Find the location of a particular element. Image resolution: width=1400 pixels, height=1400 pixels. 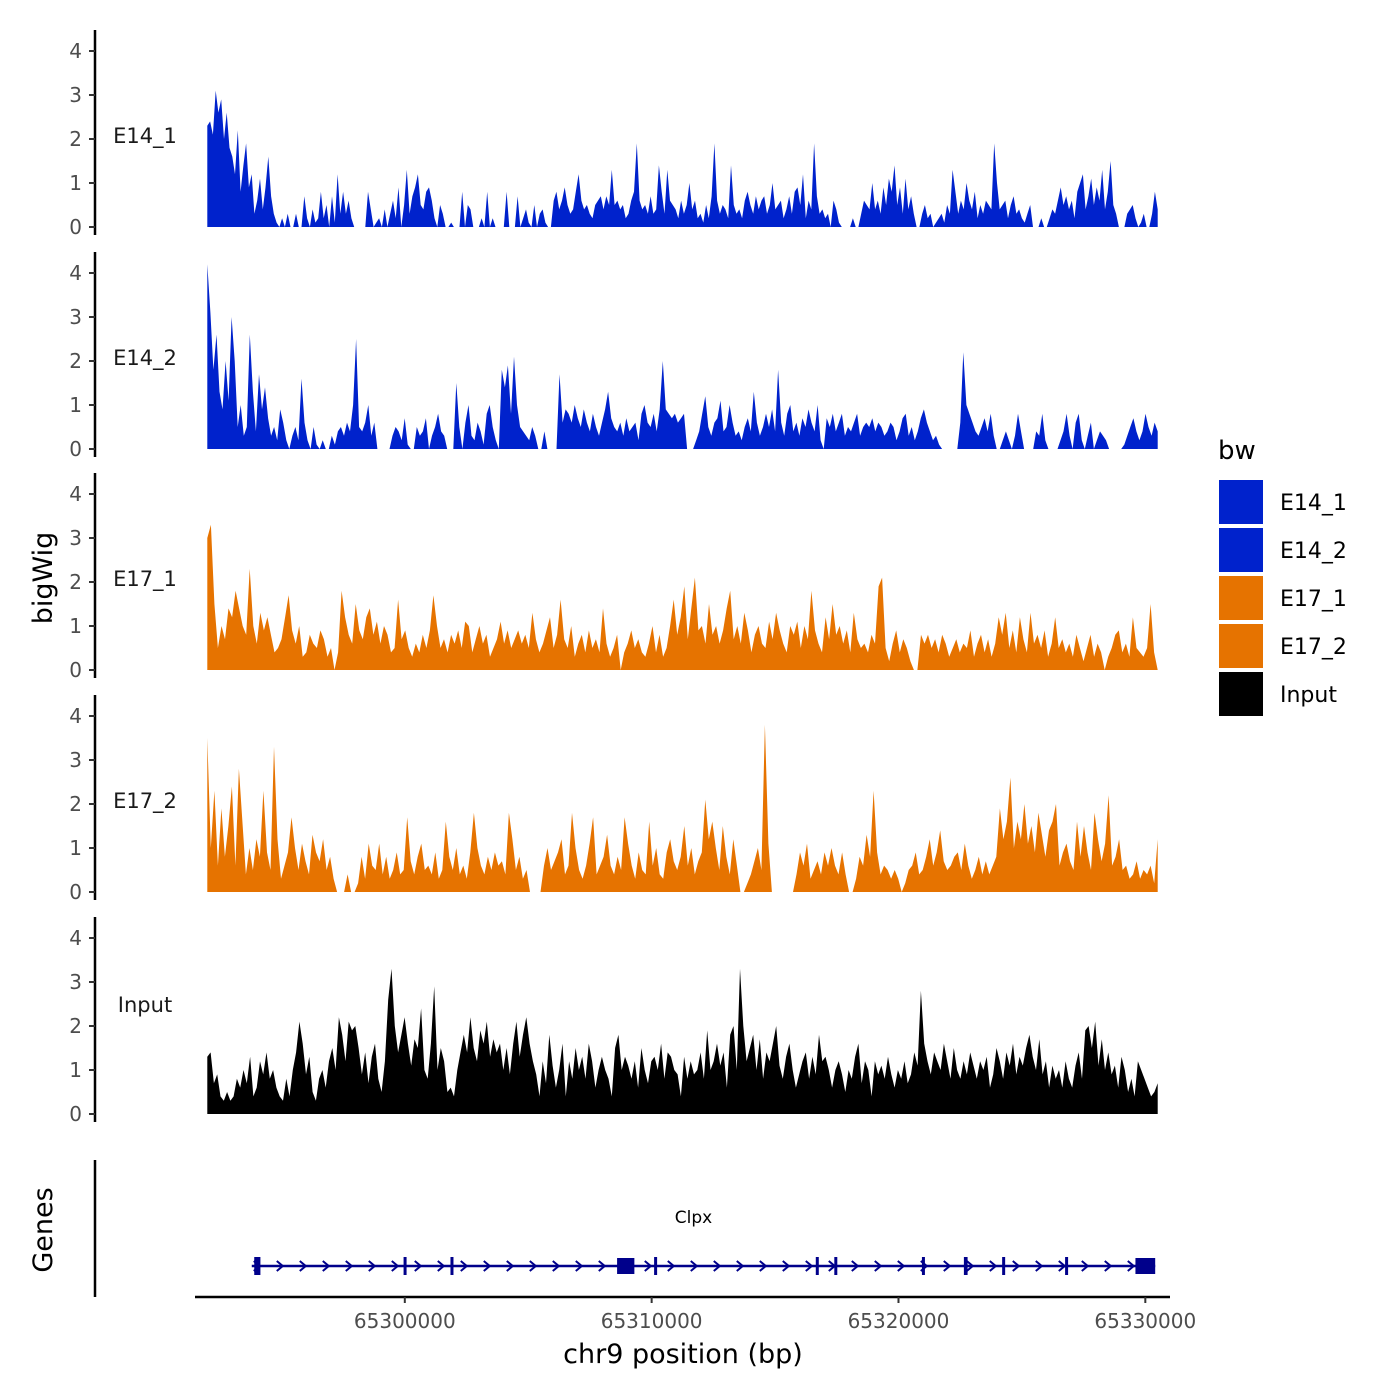

legend: bw E14_1 E14_2 E17_1 E17_2 Input is located at coordinates (1282, 576).